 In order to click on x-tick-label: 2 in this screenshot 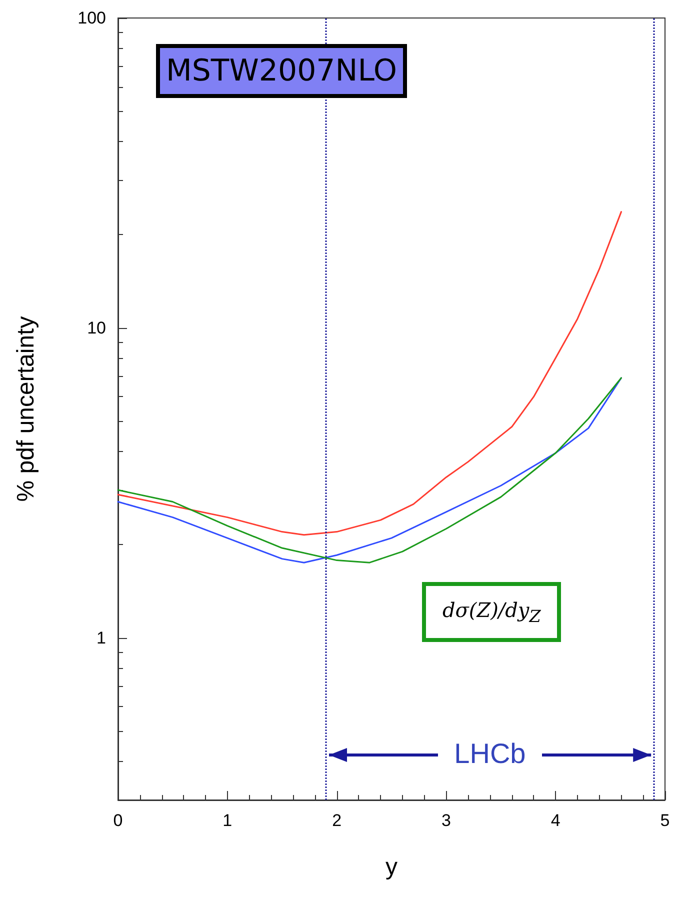, I will do `click(337, 820)`.